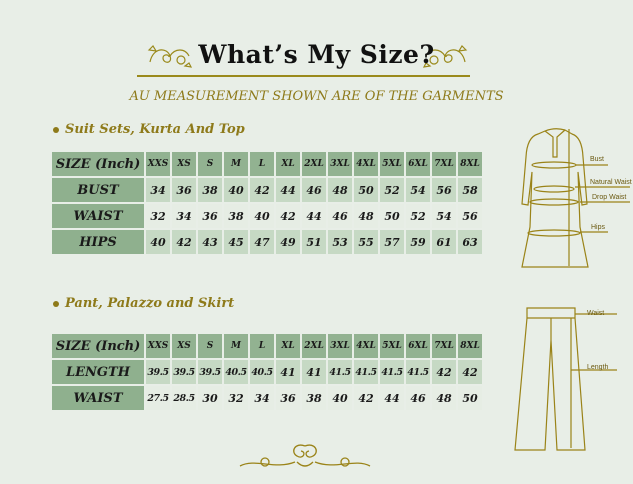  What do you see at coordinates (575, 198) in the screenshot?
I see `kurta-diagram` at bounding box center [575, 198].